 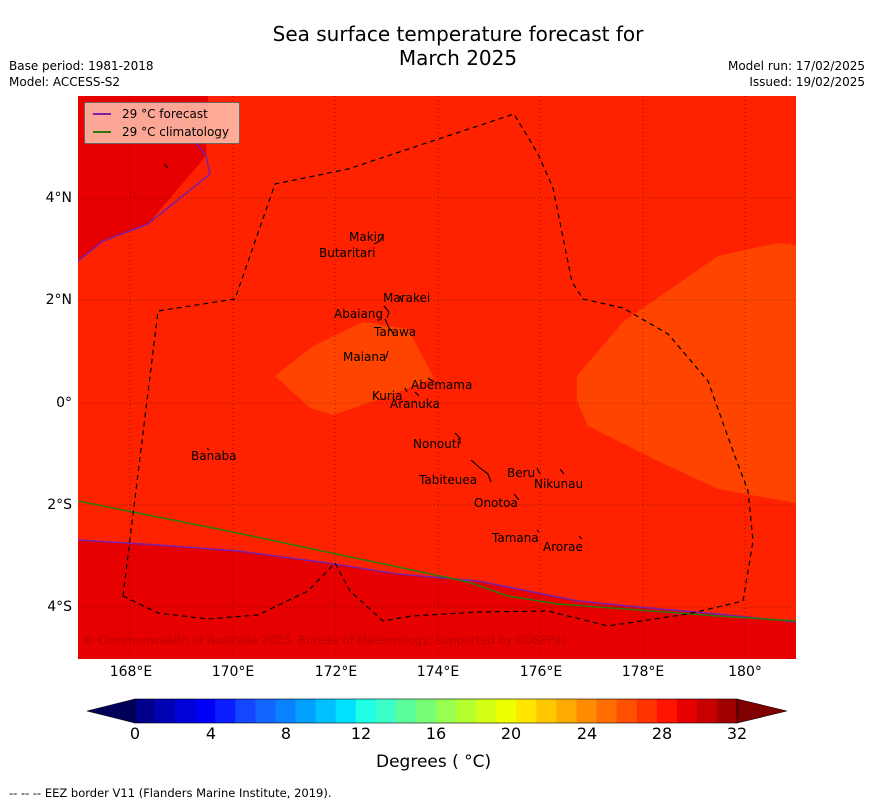 I want to click on island-northwest-shape, so click(x=166, y=166).